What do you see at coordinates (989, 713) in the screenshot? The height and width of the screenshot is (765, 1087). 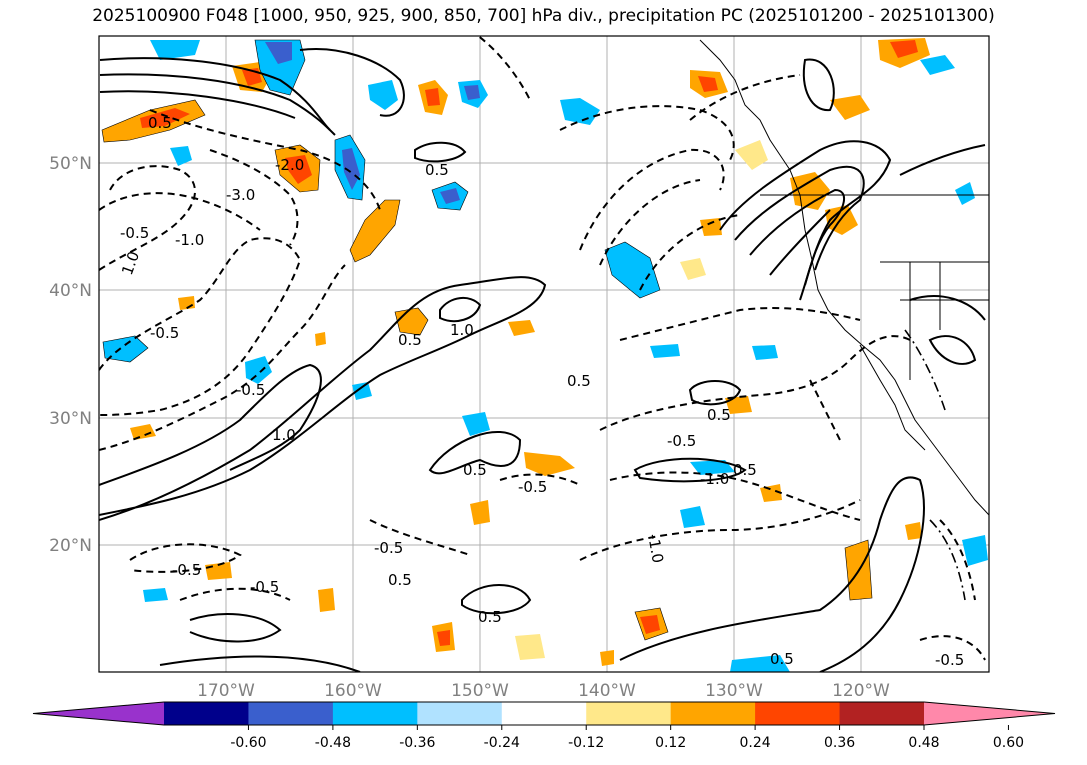 I see `colorbar-extend-high` at bounding box center [989, 713].